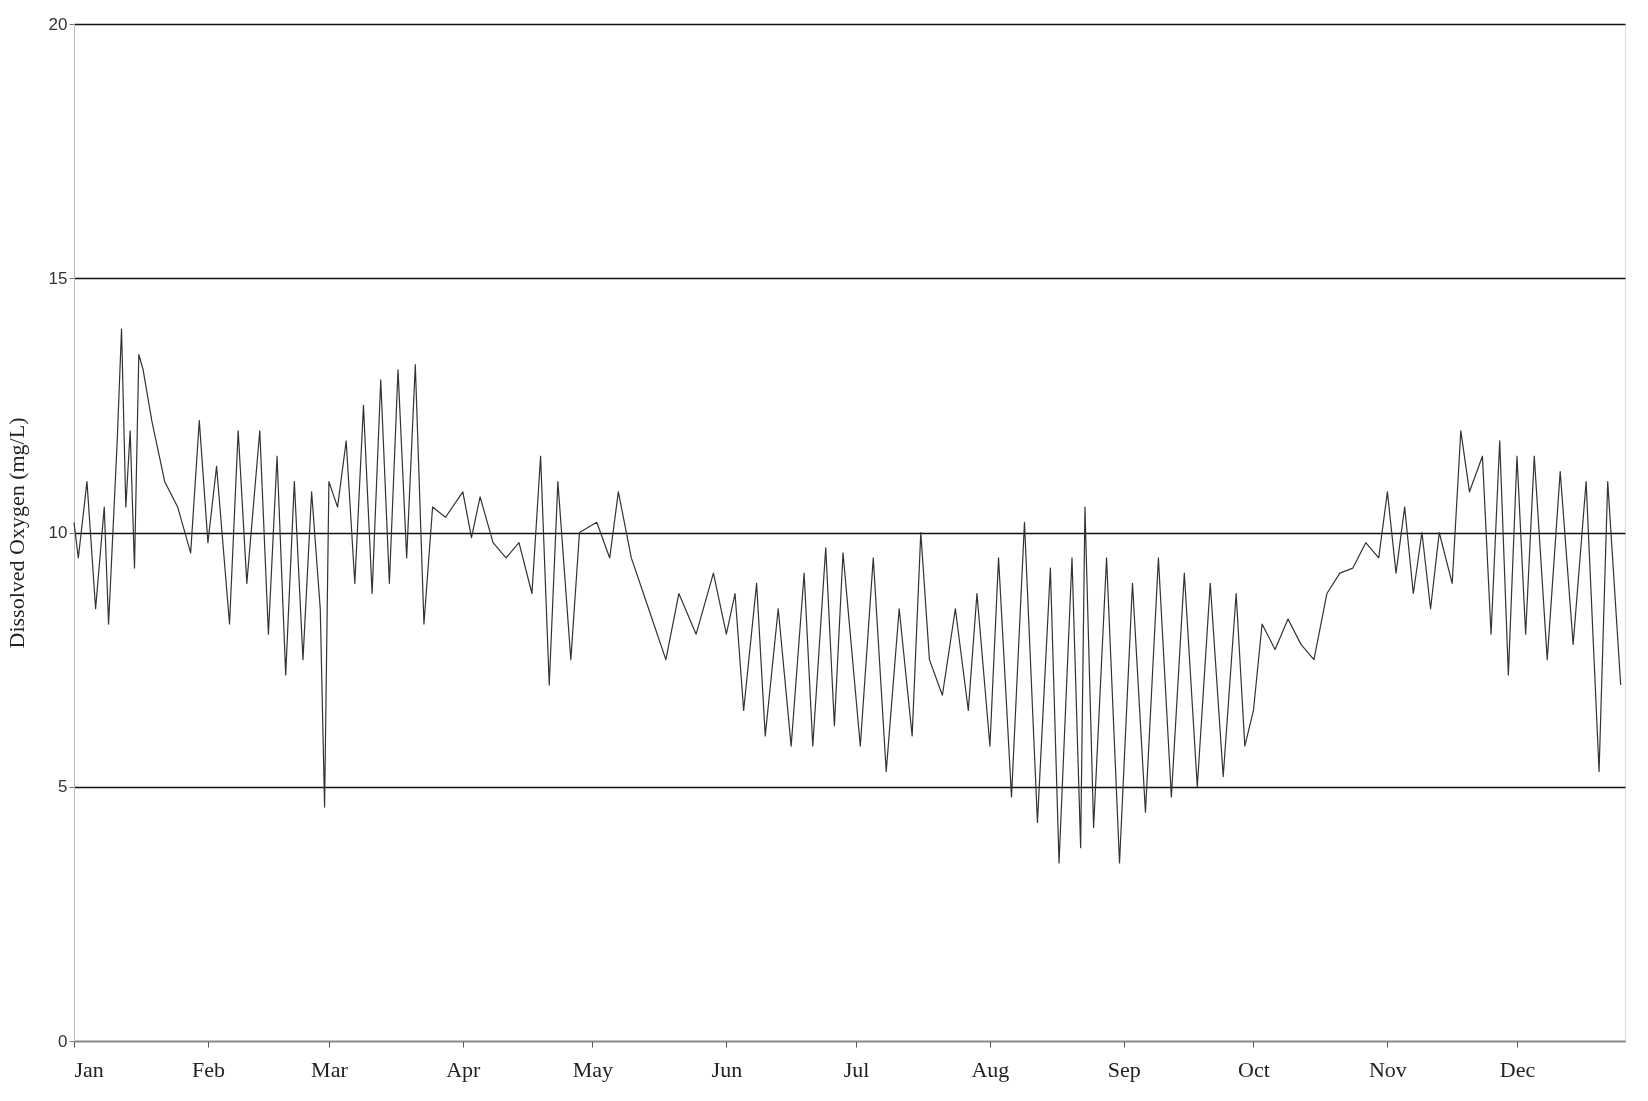 This screenshot has height=1101, width=1648. Describe the element at coordinates (89, 1069) in the screenshot. I see `x-tick-label: Jan` at that location.